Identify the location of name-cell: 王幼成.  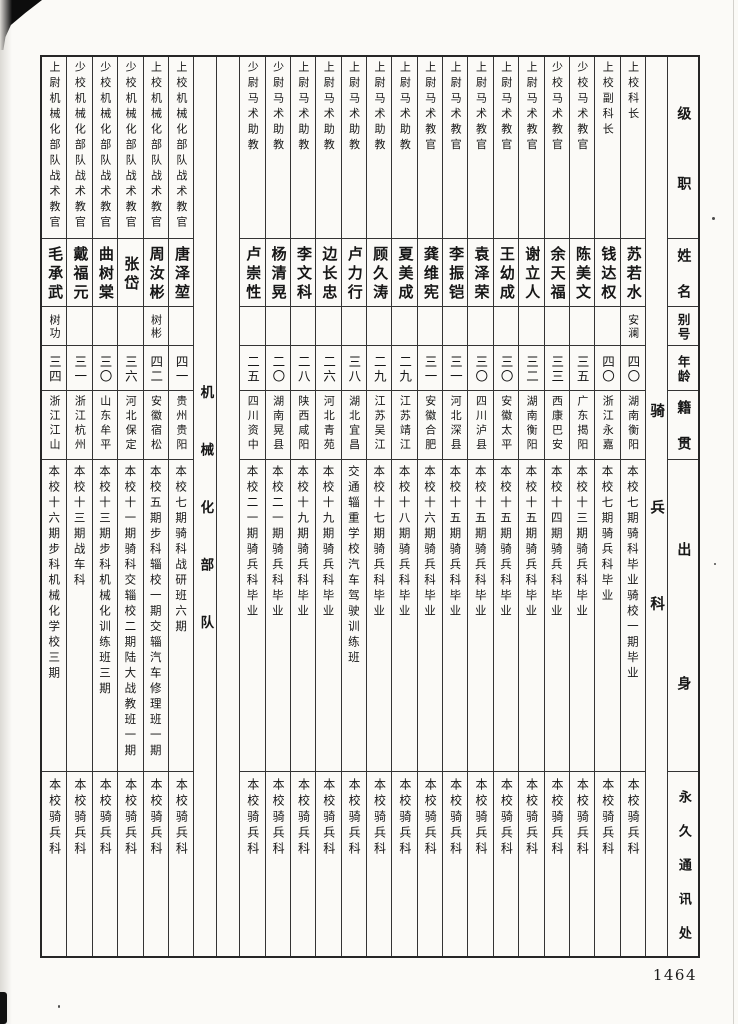
(506, 273).